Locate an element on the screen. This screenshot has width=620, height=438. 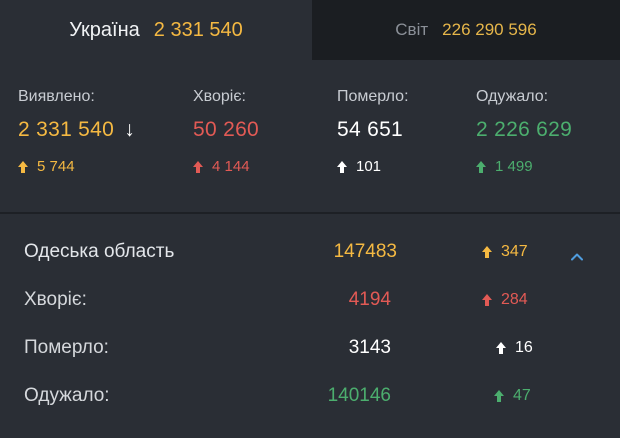
region-total-delta-value: 347 is located at coordinates (514, 251).